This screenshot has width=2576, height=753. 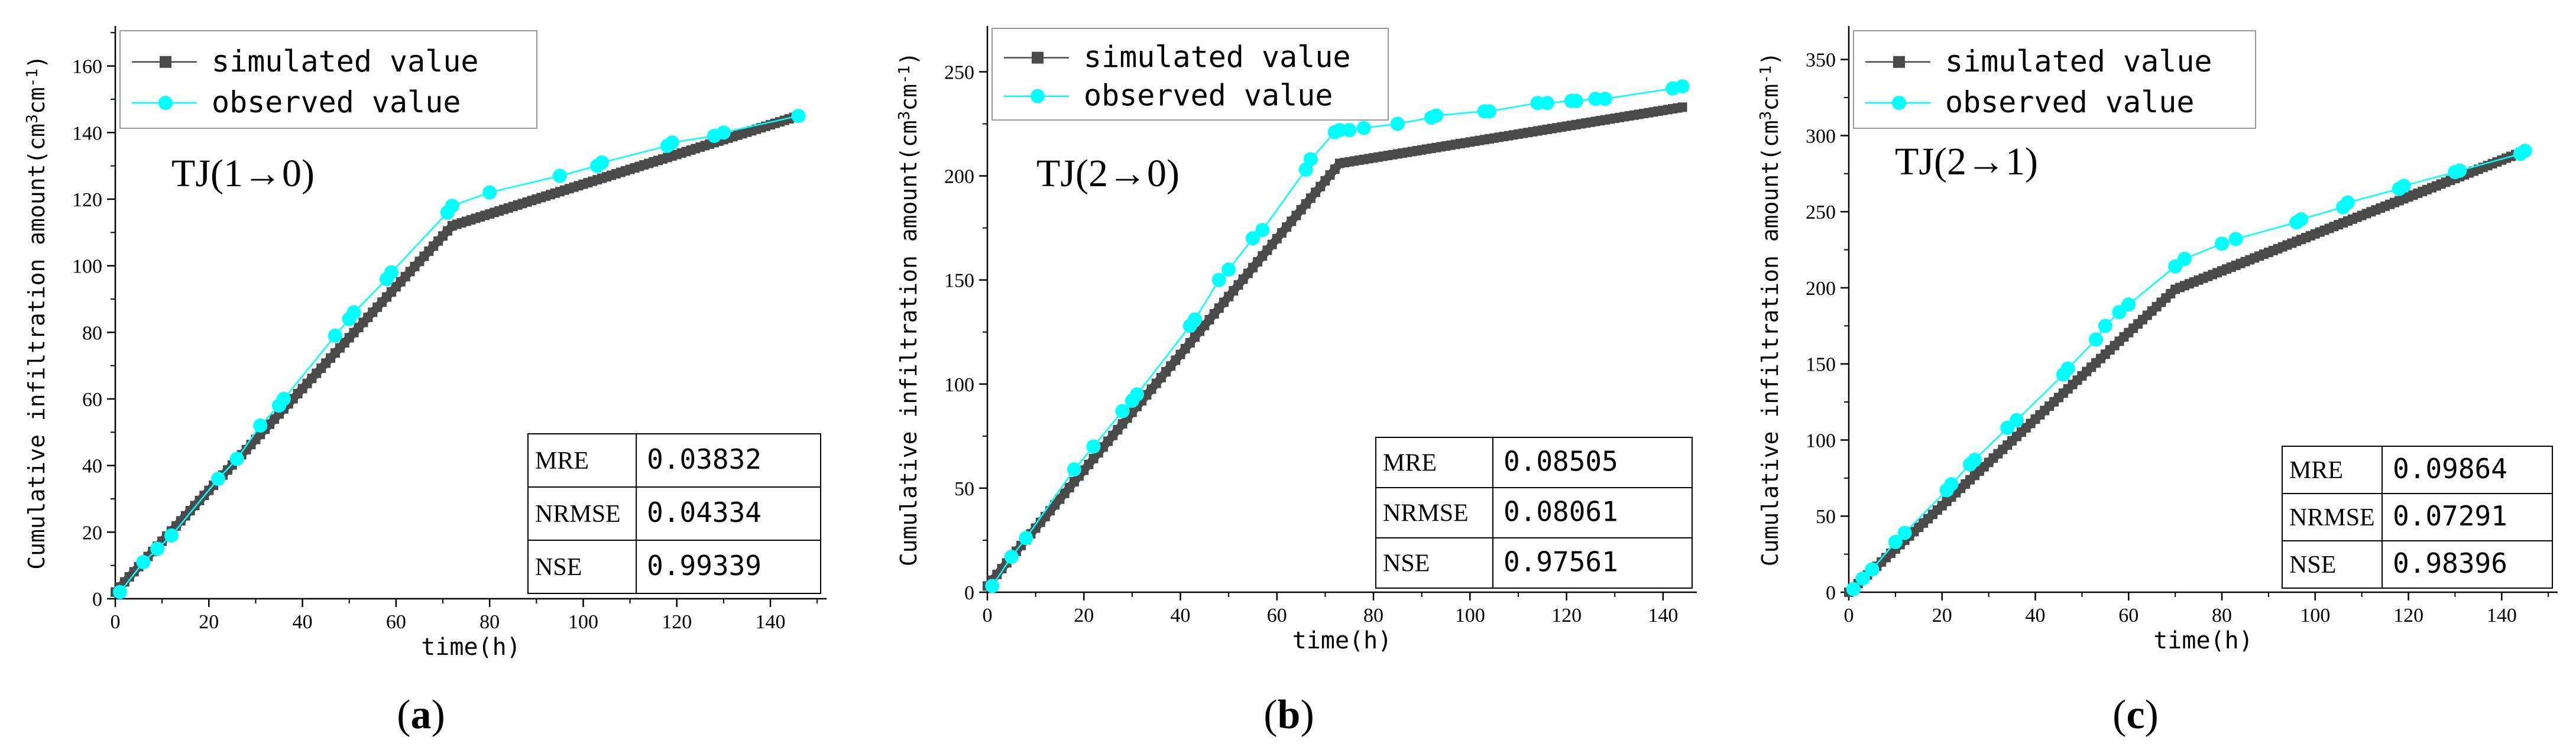 I want to click on x-tick-label: 20, so click(x=1084, y=616).